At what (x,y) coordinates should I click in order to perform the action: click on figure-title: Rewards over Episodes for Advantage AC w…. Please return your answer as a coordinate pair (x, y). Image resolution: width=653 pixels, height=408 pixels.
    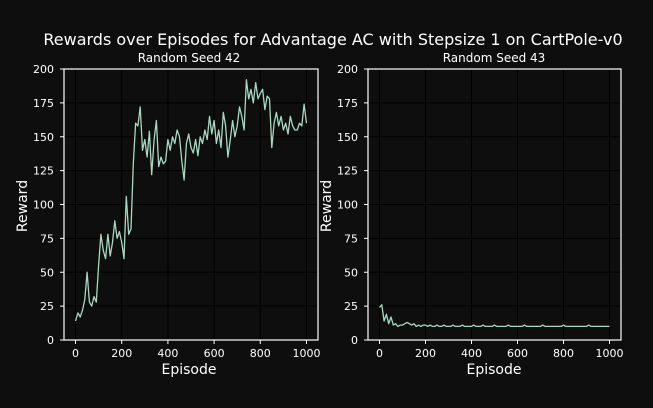
    Looking at the image, I should click on (332, 39).